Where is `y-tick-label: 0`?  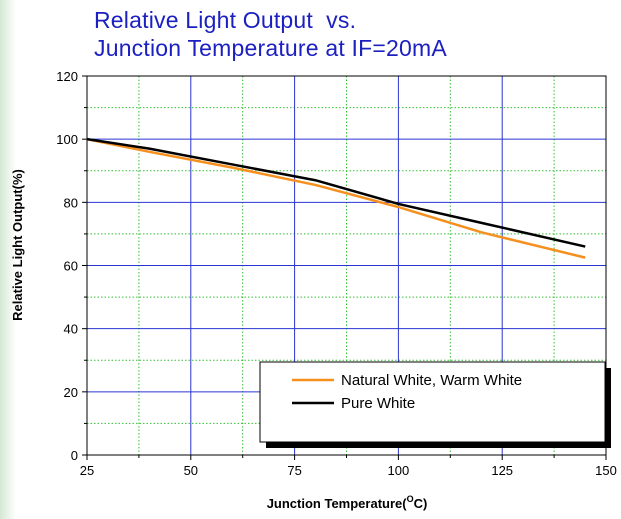 y-tick-label: 0 is located at coordinates (74, 455).